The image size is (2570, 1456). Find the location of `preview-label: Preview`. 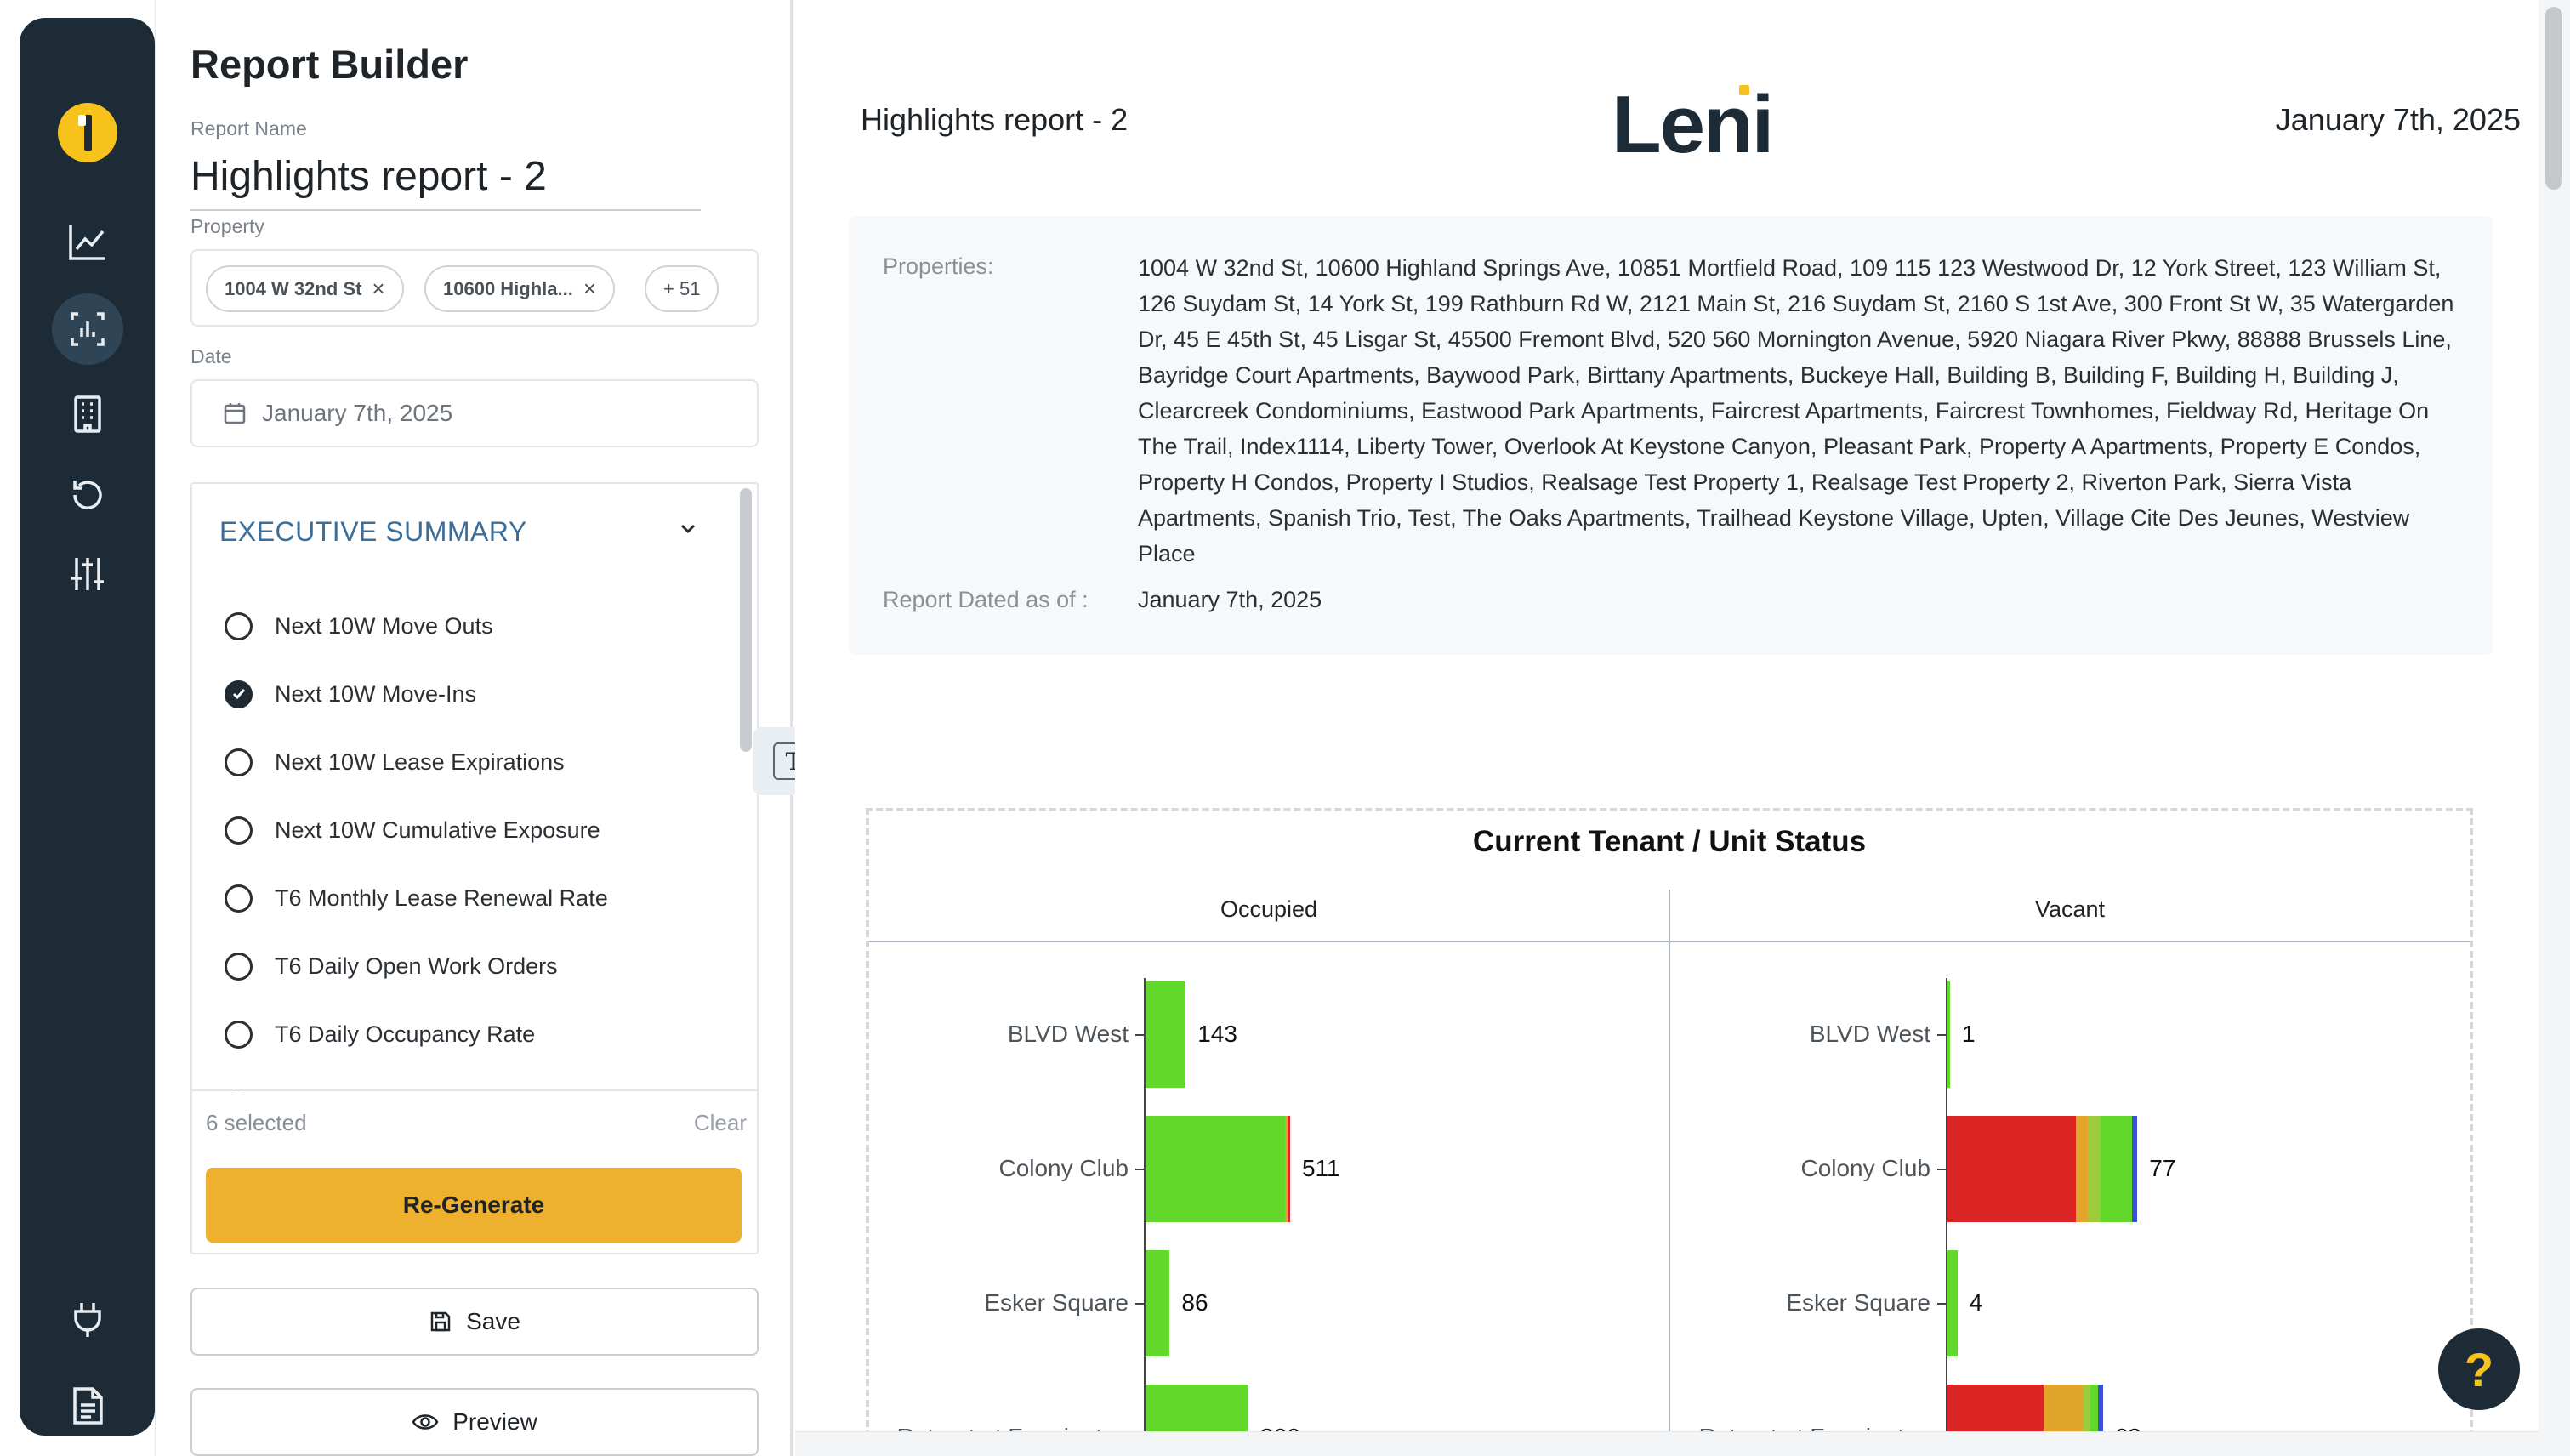

preview-label: Preview is located at coordinates (495, 1421).